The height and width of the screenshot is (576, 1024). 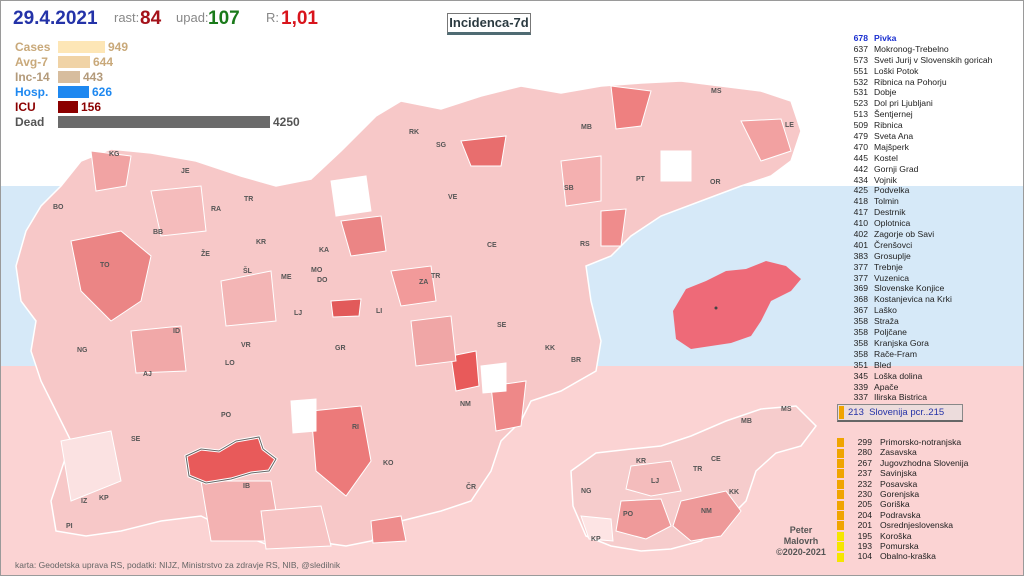 What do you see at coordinates (886, 157) in the screenshot?
I see `municipality-name: Kostel` at bounding box center [886, 157].